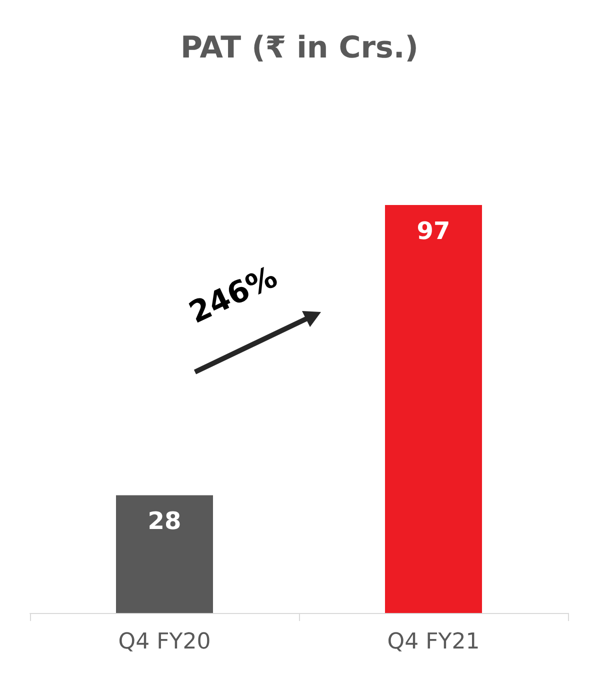  I want to click on data-label: 28, so click(165, 521).